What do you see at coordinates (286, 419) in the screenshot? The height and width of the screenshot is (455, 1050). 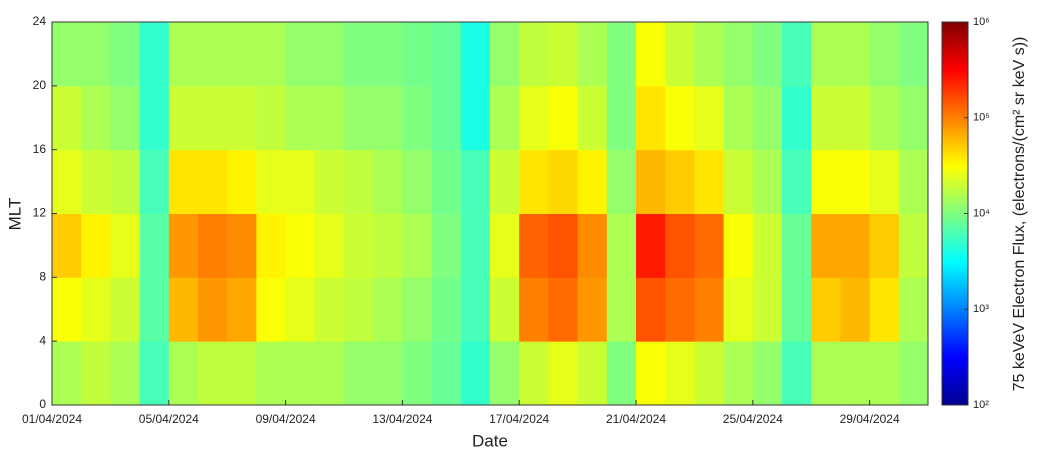 I see `x-tick-label: 09/04/2024` at bounding box center [286, 419].